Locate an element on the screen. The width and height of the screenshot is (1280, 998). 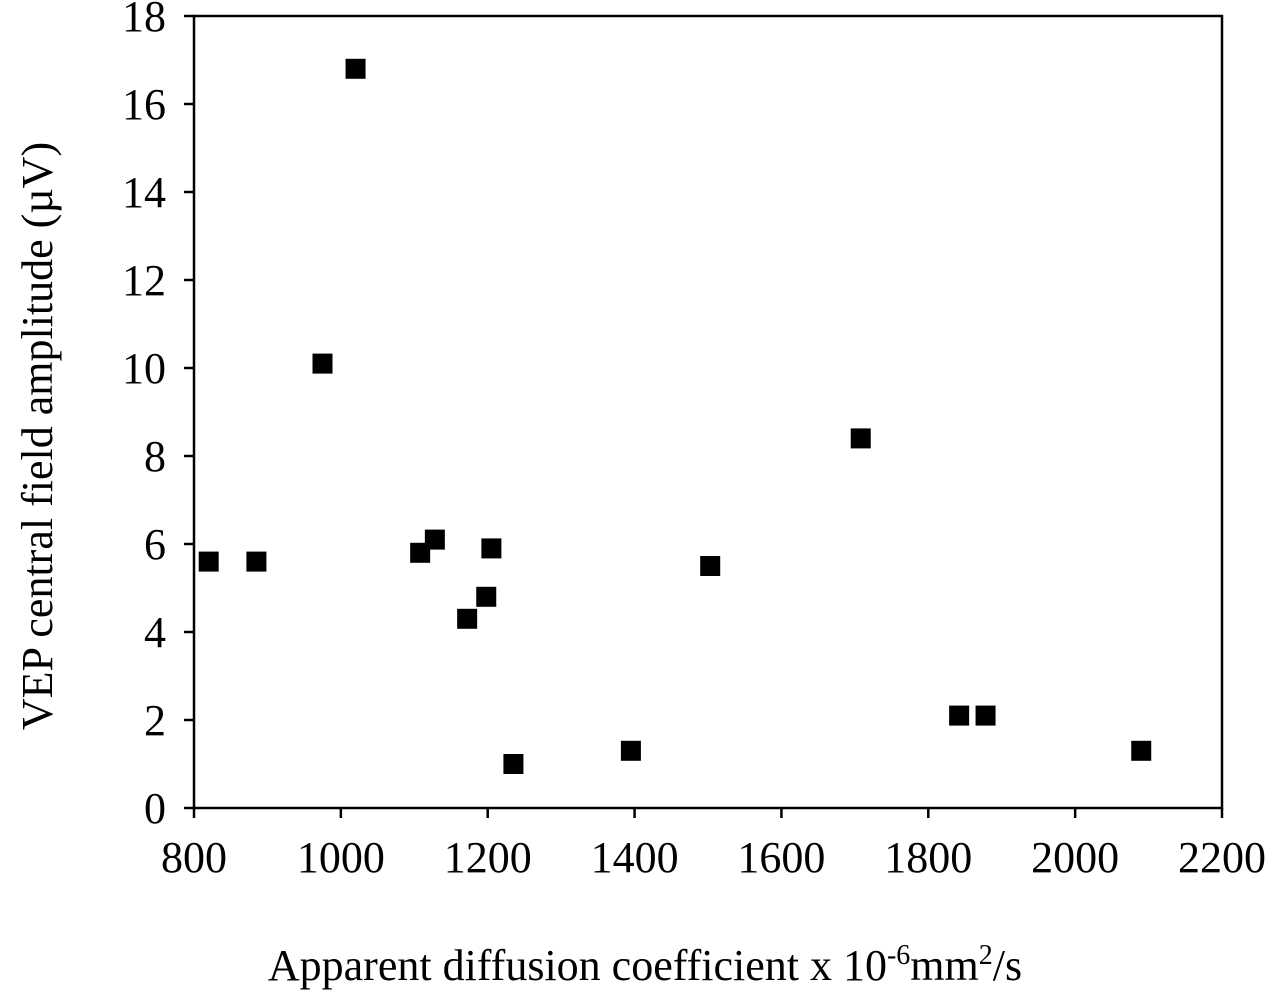
y-tick-label: 14 is located at coordinates (144, 192).